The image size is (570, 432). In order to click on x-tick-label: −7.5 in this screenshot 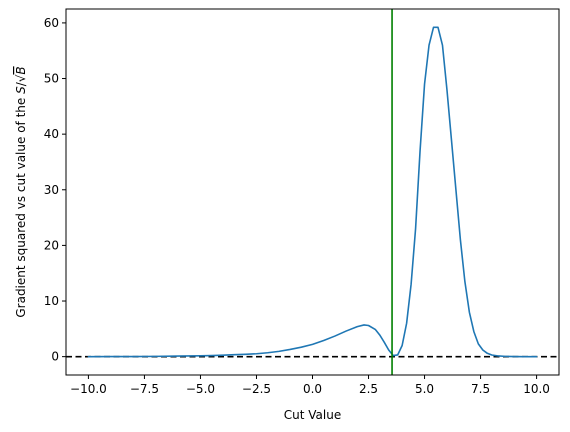, I will do `click(144, 389)`.